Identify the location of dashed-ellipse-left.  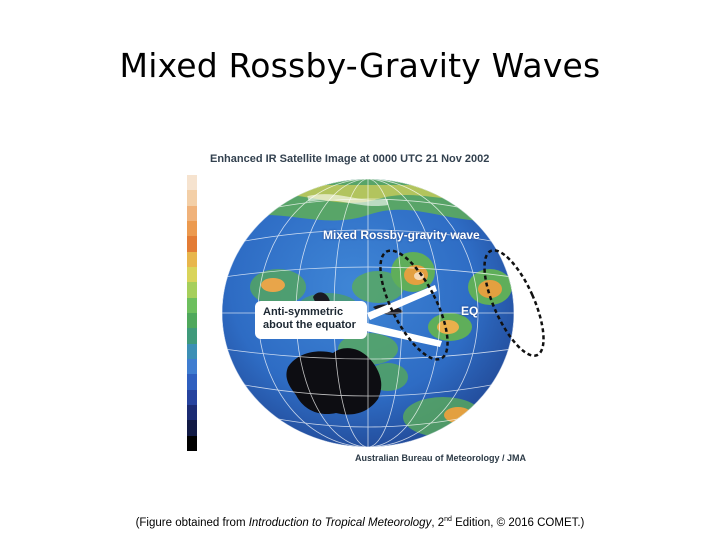
(414, 305).